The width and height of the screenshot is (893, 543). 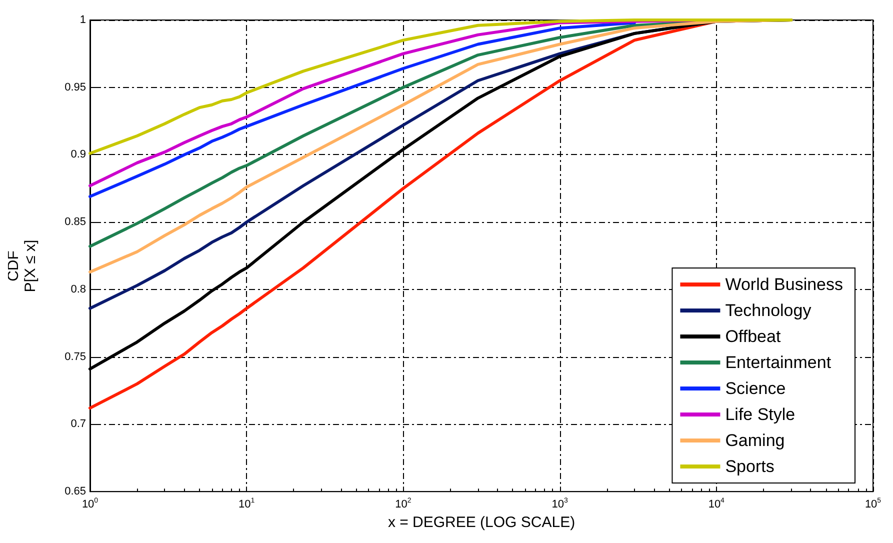 I want to click on y-tick-label: 0.65, so click(x=75, y=492).